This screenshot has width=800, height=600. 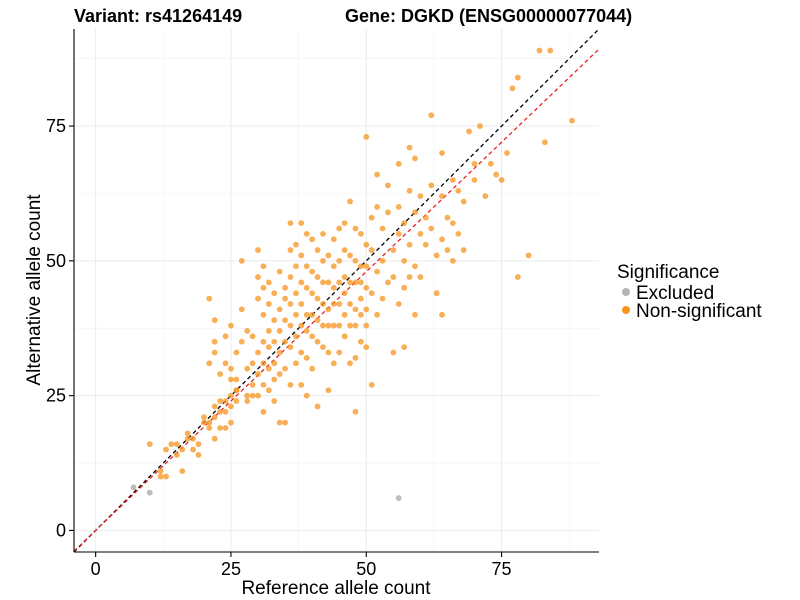 I want to click on chart-title-gene: Gene: DGKD (ENSG00000077044), so click(x=488, y=16).